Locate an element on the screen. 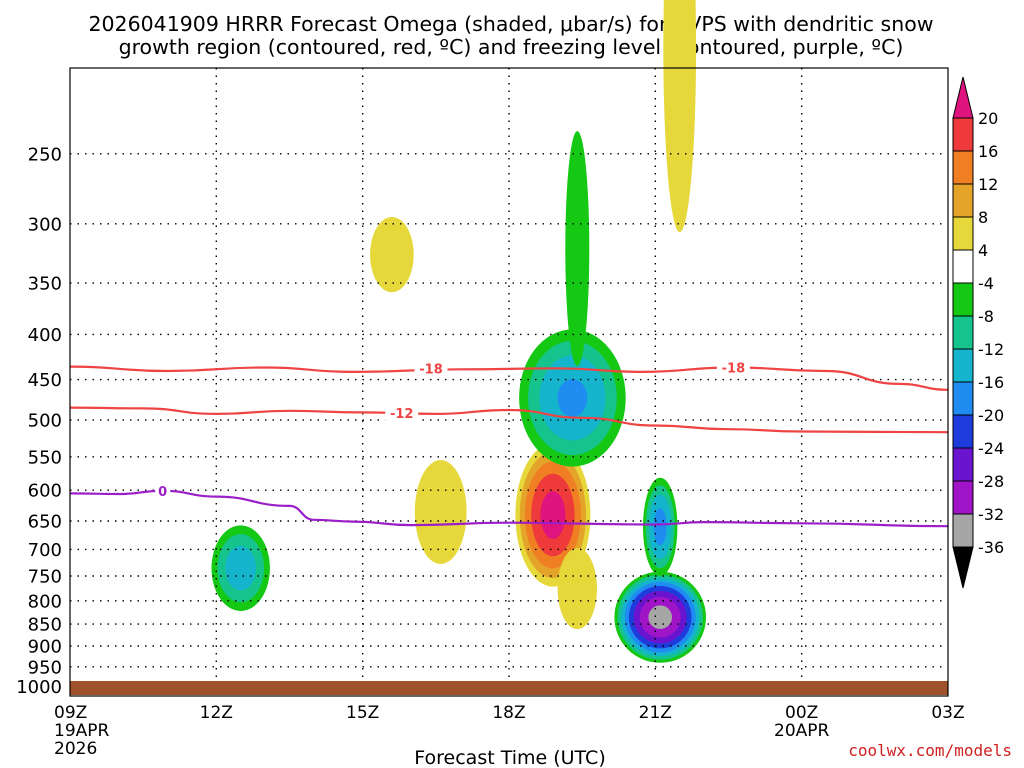 This screenshot has width=1024, height=768. colorbar-label-10: -24 is located at coordinates (991, 448).